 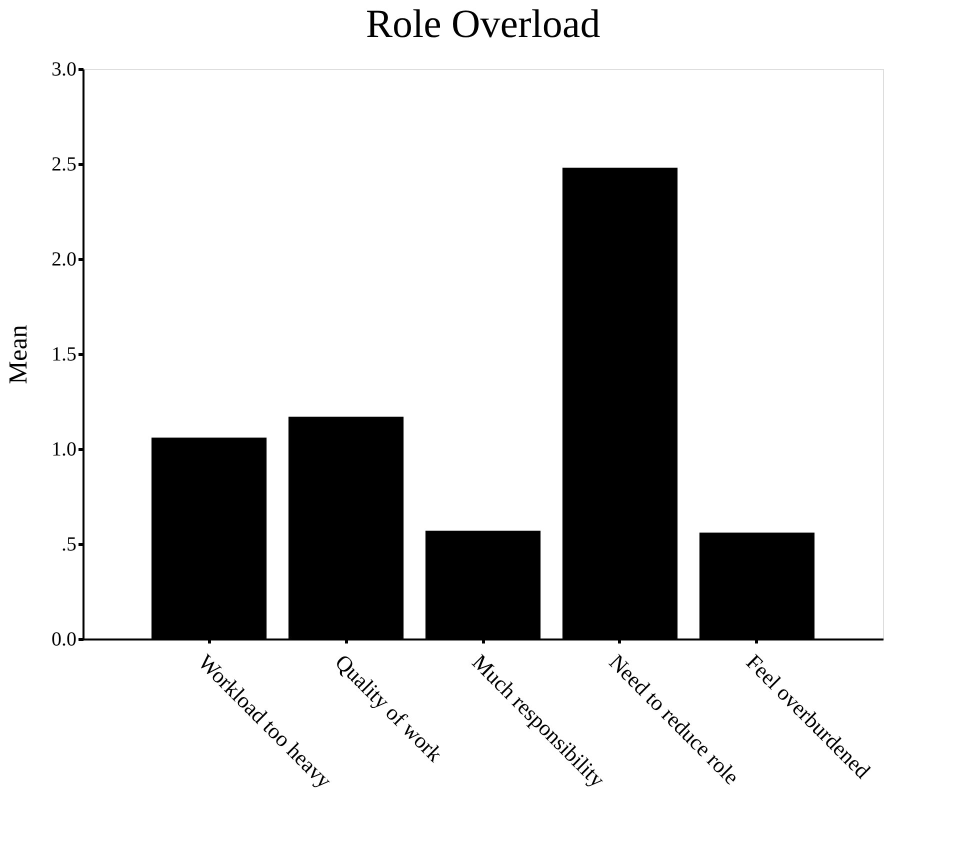 I want to click on y-tick-label: 2.0, so click(x=64, y=259).